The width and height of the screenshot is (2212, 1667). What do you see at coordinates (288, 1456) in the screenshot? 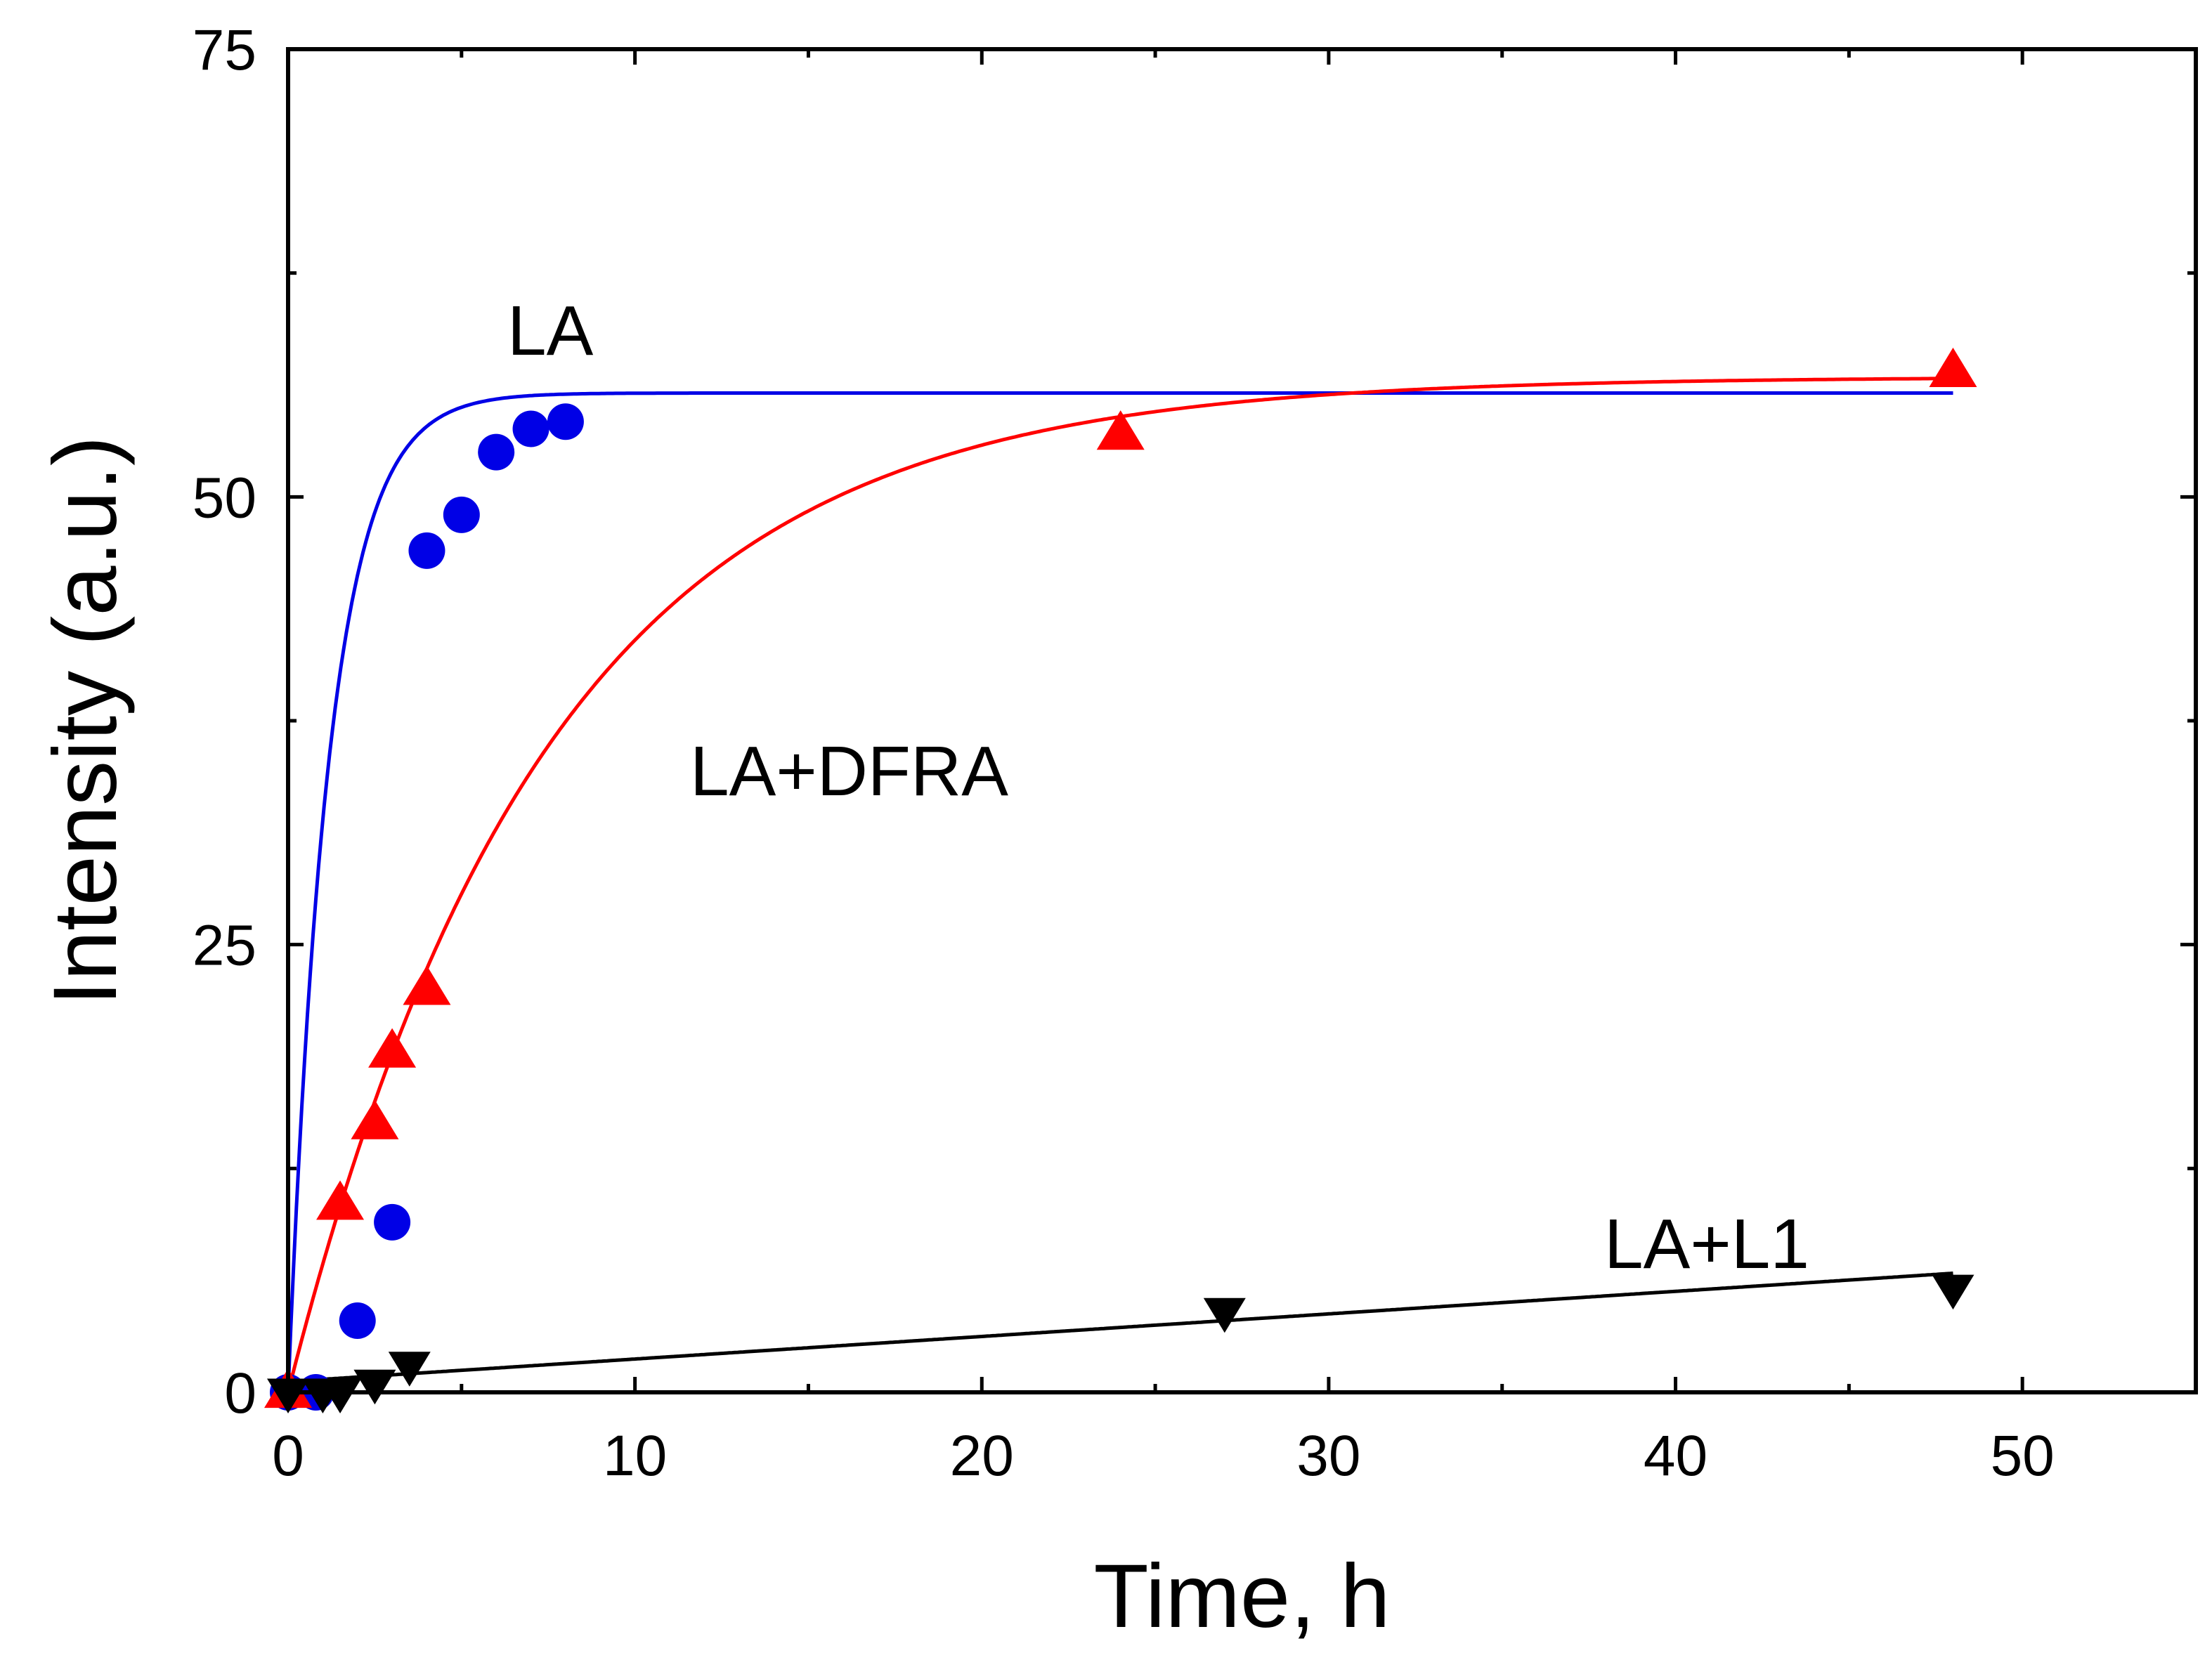
I see `x-tick-label: 0` at bounding box center [288, 1456].